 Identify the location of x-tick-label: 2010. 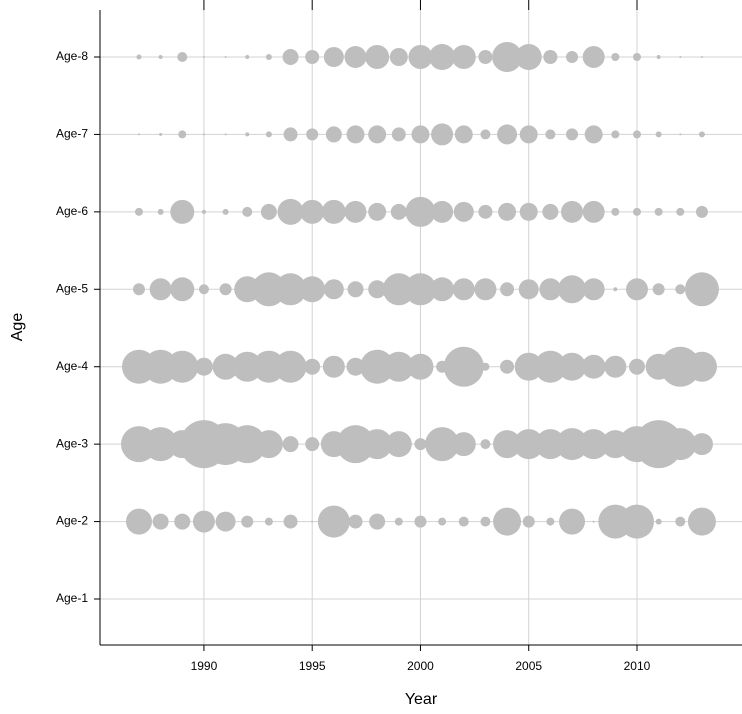
(637, 666).